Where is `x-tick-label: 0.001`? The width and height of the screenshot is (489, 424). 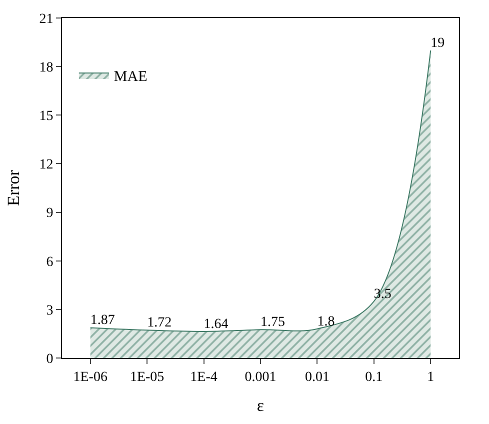
x-tick-label: 0.001 is located at coordinates (260, 377).